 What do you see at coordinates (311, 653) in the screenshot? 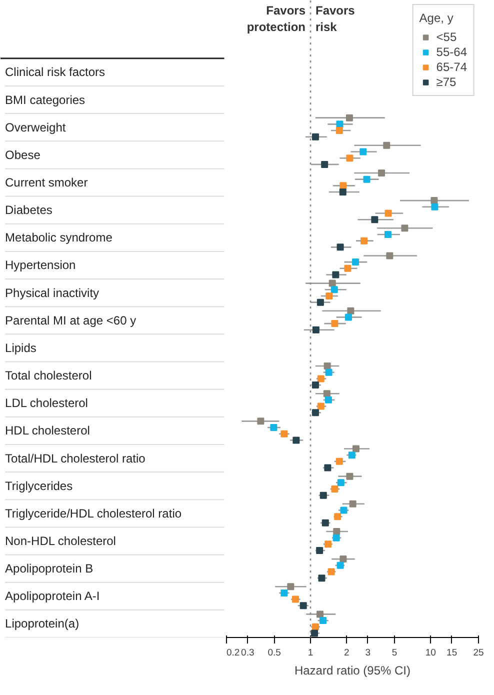
I see `x-tick-label: 1` at bounding box center [311, 653].